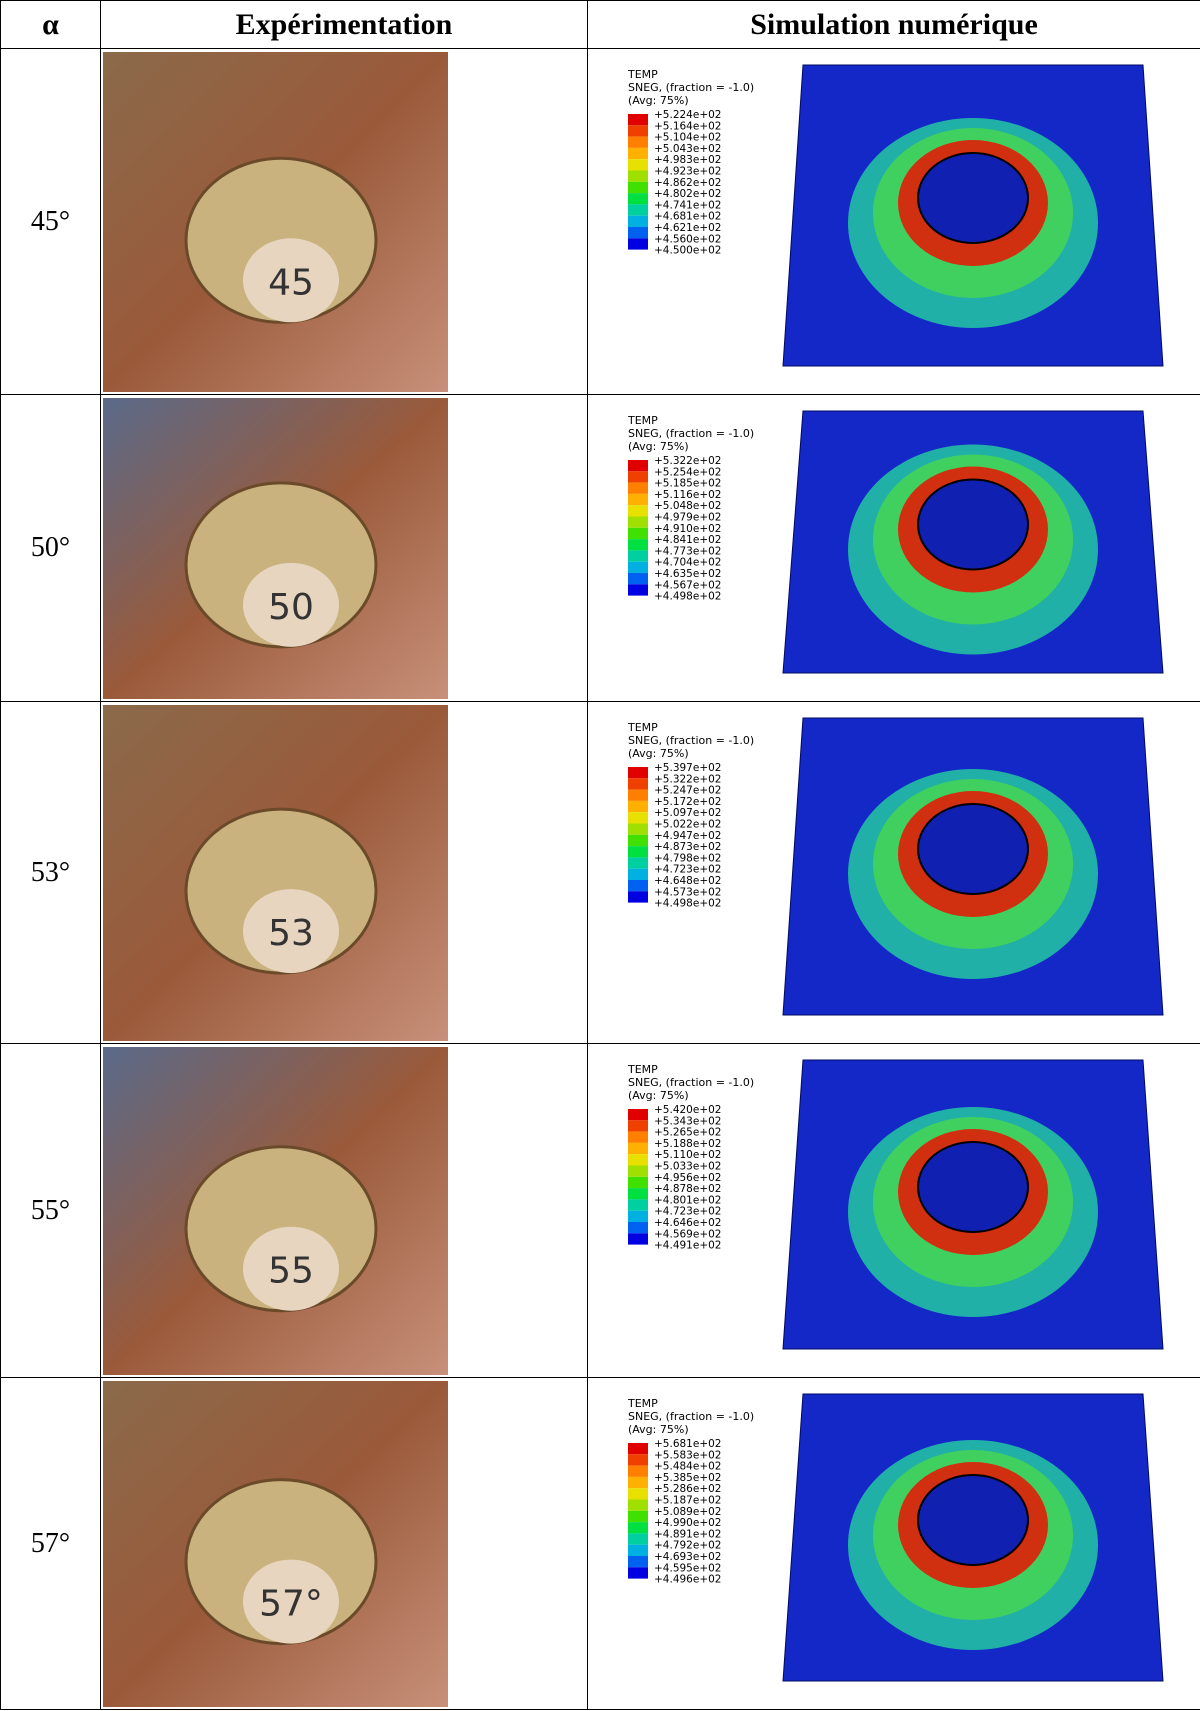 This screenshot has height=1711, width=1200. What do you see at coordinates (687, 801) in the screenshot?
I see `legend-value: +5.172e+02` at bounding box center [687, 801].